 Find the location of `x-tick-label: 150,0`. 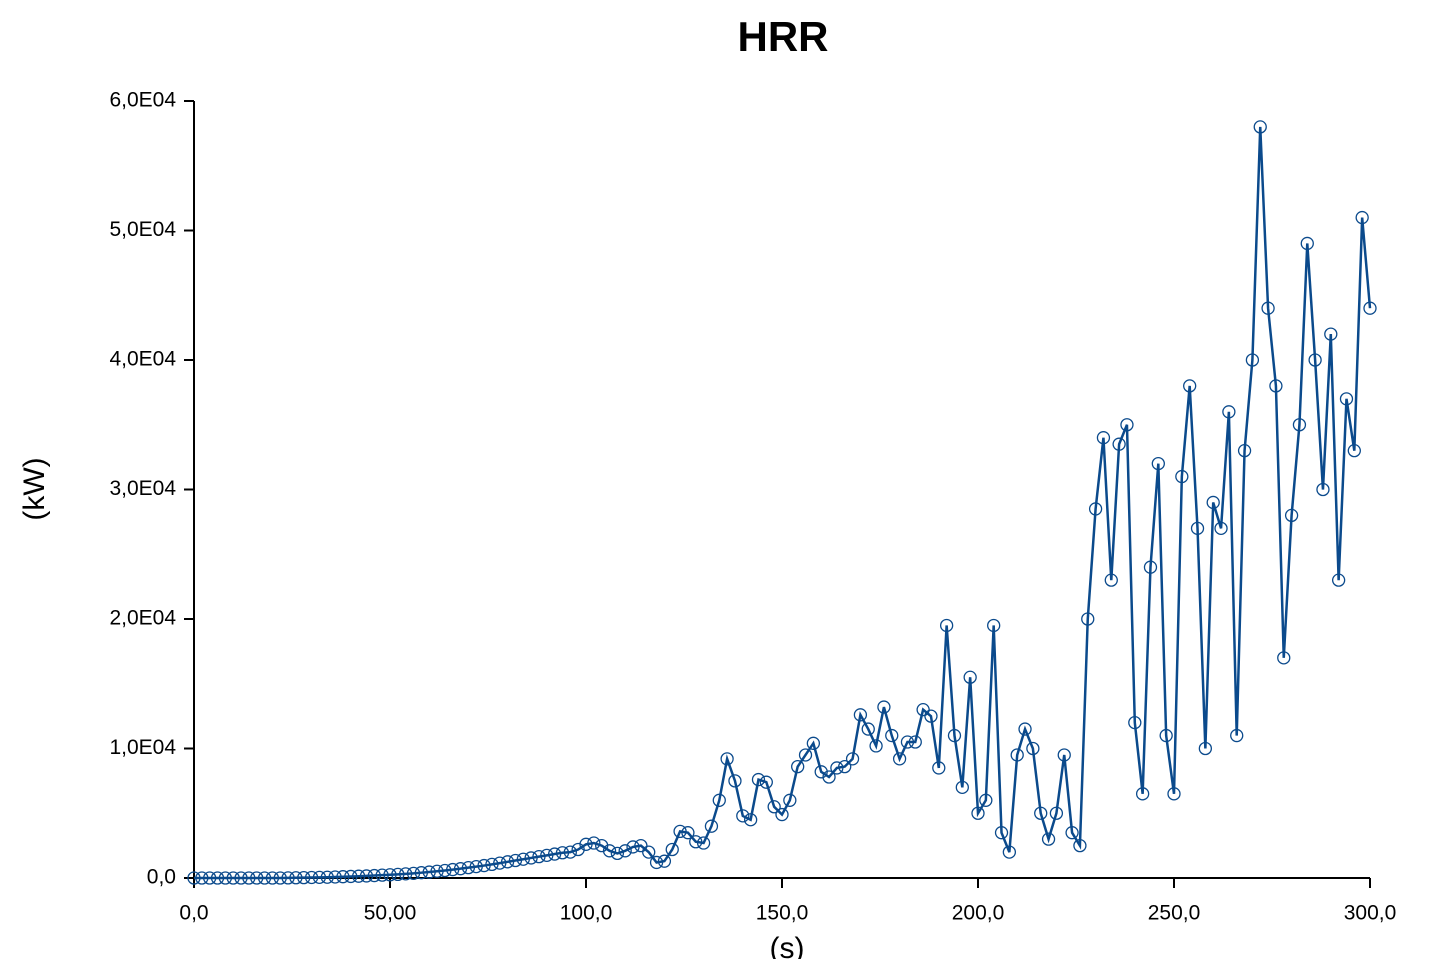

x-tick-label: 150,0 is located at coordinates (782, 913).